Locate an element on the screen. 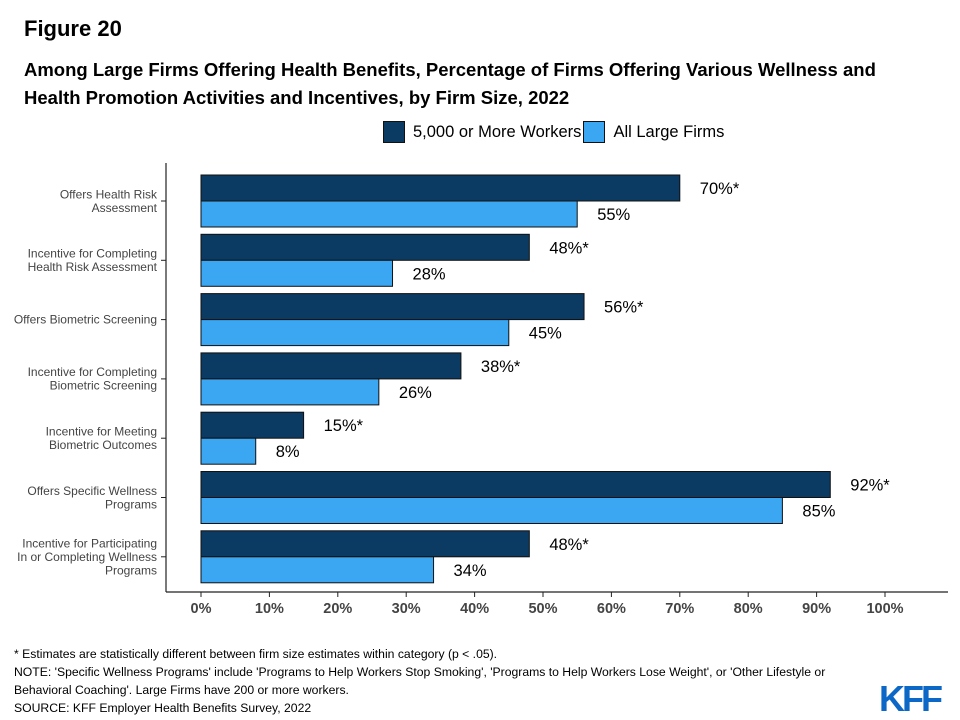  x-tick-label: 10% is located at coordinates (269, 609).